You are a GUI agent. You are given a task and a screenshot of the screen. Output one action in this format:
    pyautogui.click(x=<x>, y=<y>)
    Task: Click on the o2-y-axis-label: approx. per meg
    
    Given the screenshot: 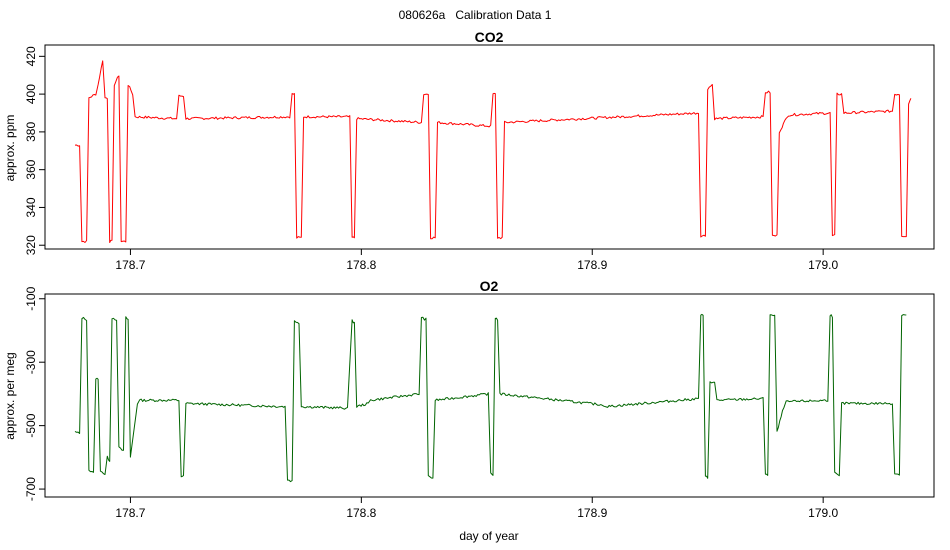 What is the action you would take?
    pyautogui.click(x=10, y=395)
    